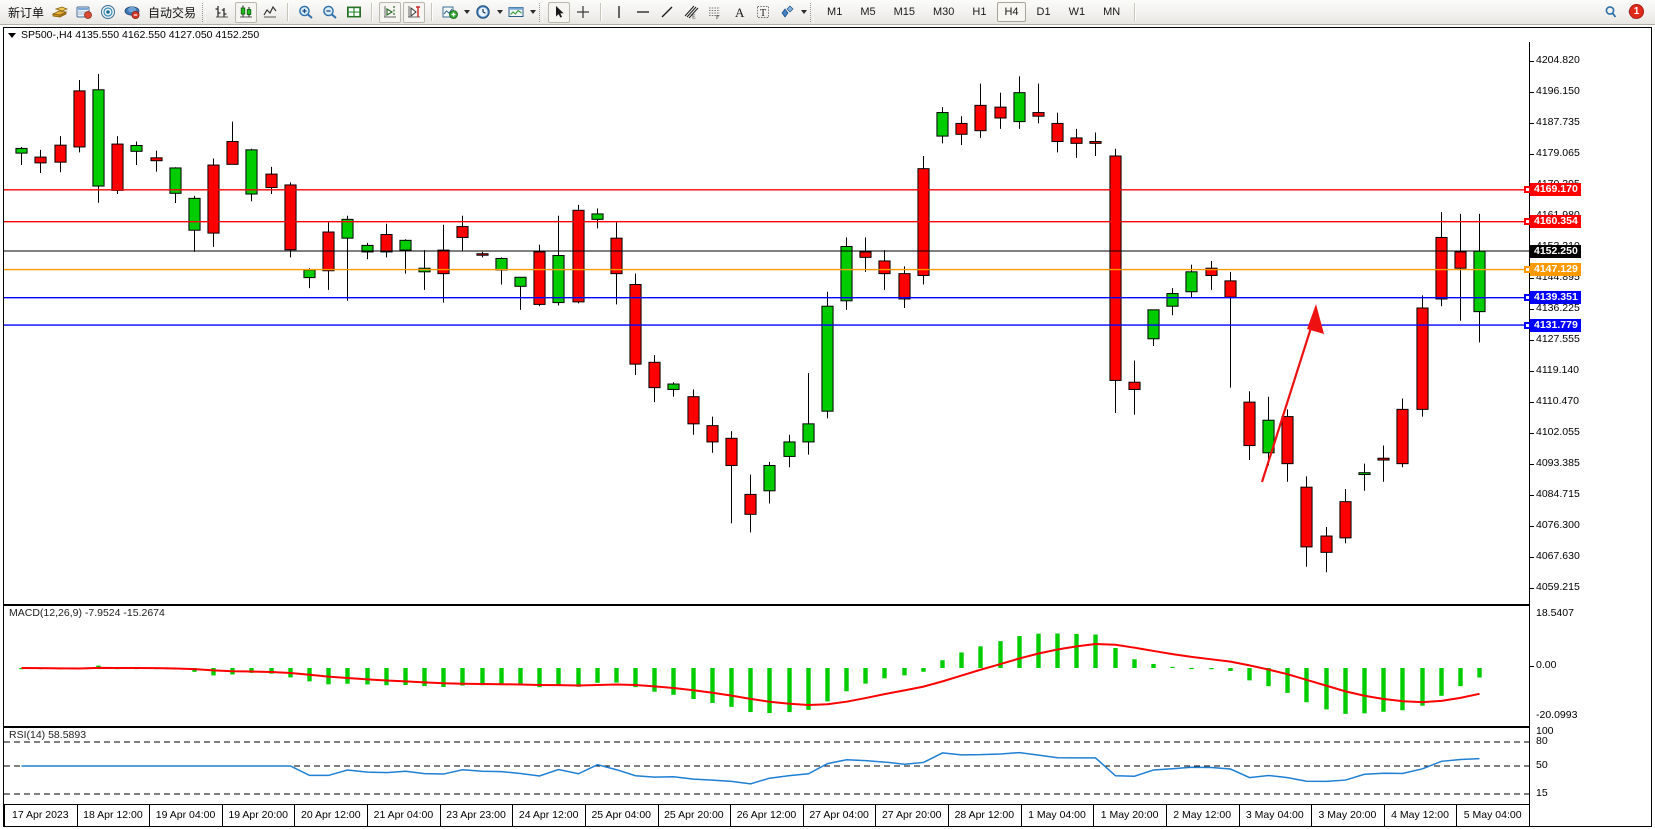 The height and width of the screenshot is (829, 1655). What do you see at coordinates (132, 12) in the screenshot?
I see `autotrading-icon` at bounding box center [132, 12].